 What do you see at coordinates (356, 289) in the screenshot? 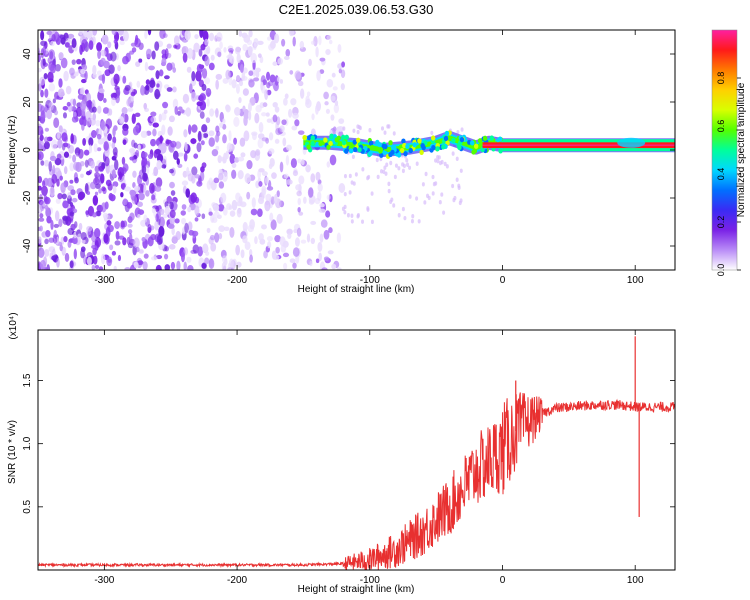
I see `spectrogram-x-label: Height of straight line (km)` at bounding box center [356, 289].